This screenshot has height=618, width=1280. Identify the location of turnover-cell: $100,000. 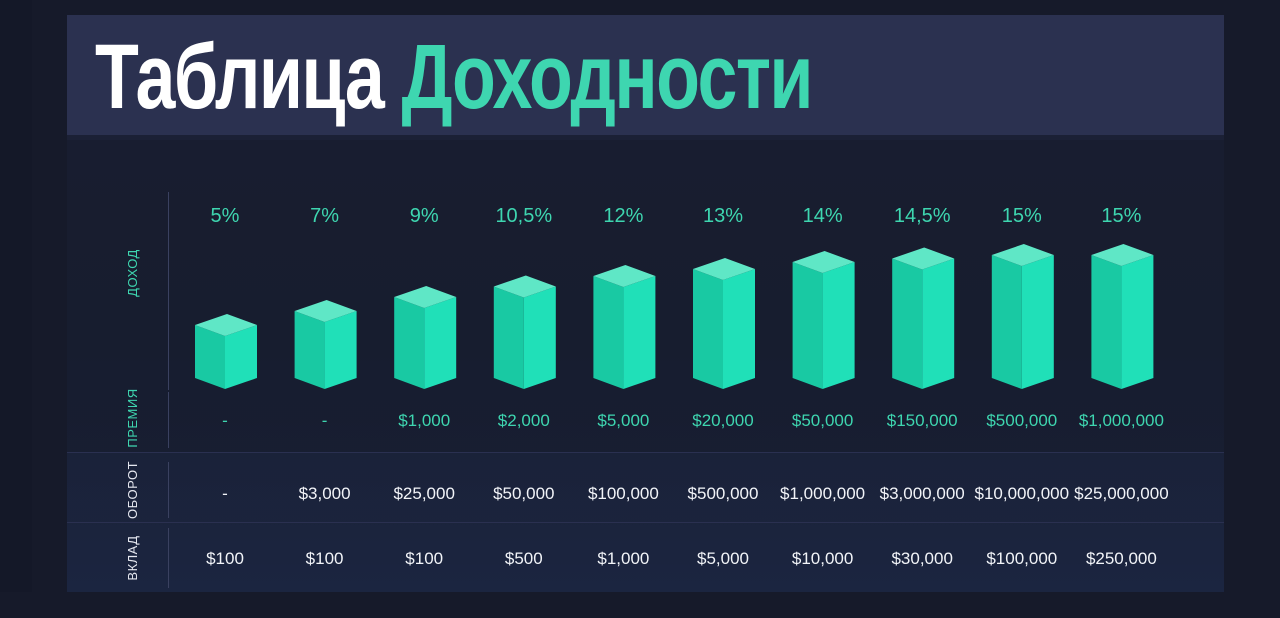
(623, 493).